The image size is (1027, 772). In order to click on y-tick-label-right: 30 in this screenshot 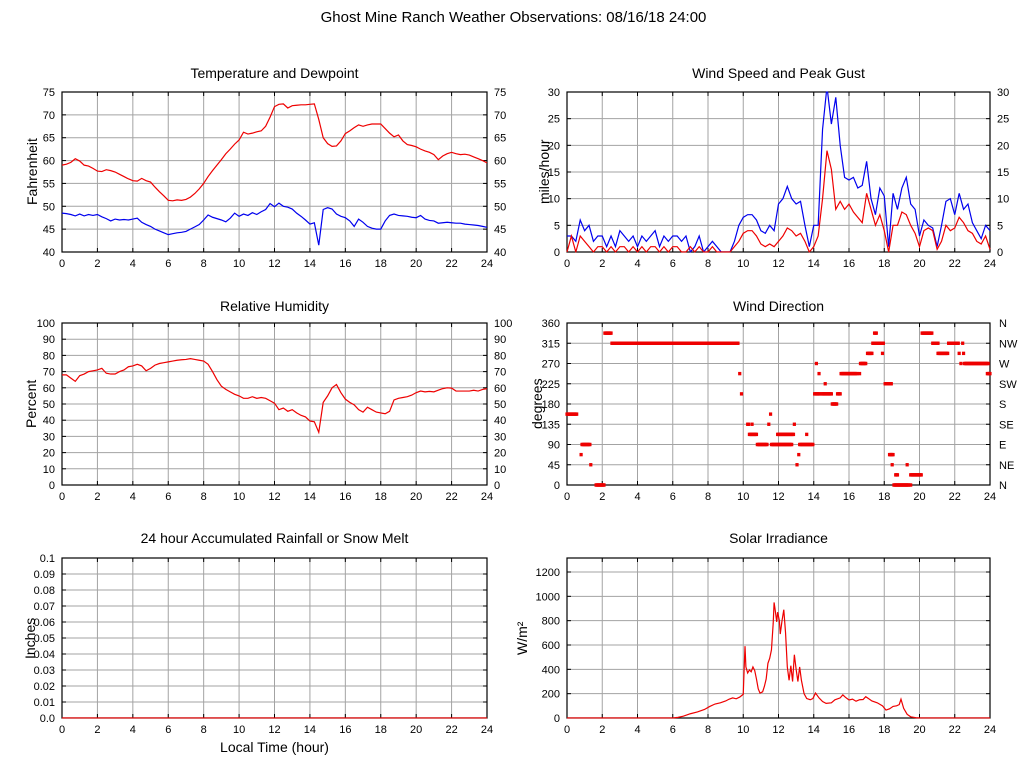, I will do `click(1003, 93)`.